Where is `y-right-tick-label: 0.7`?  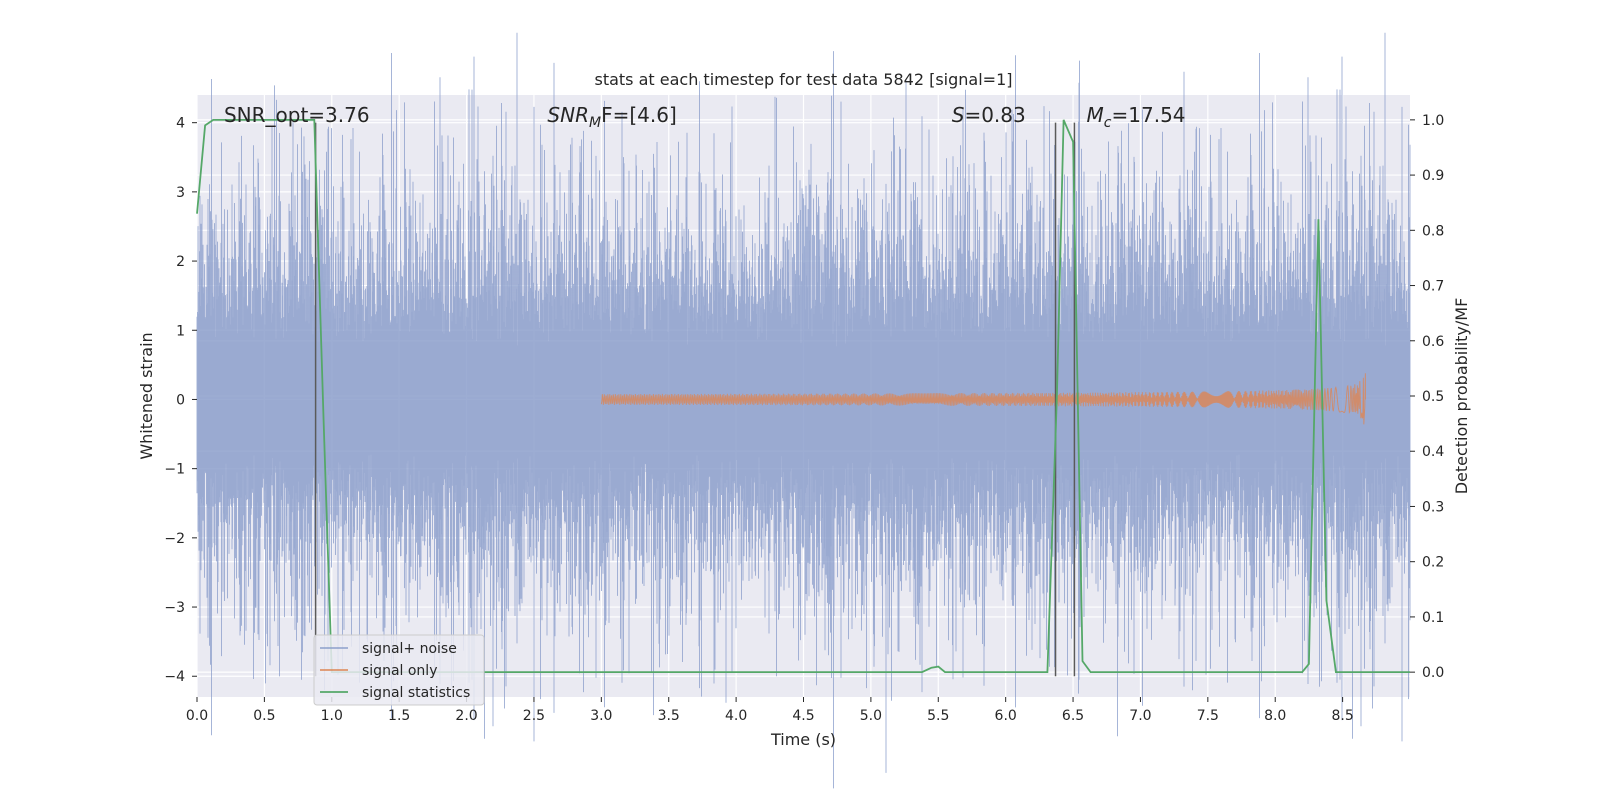
y-right-tick-label: 0.7 is located at coordinates (1433, 287).